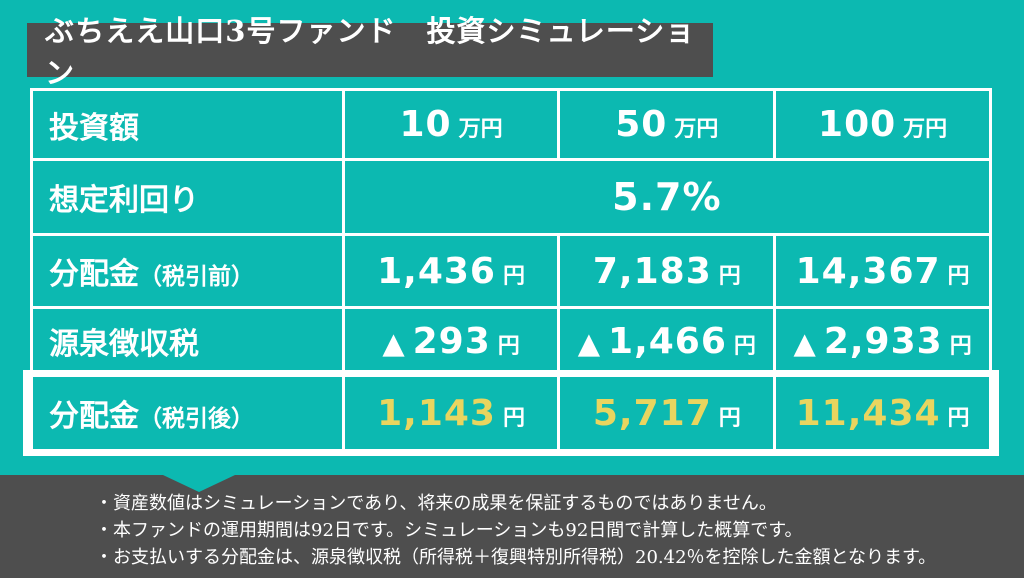  I want to click on cell-investment-50: 50 万円, so click(667, 124).